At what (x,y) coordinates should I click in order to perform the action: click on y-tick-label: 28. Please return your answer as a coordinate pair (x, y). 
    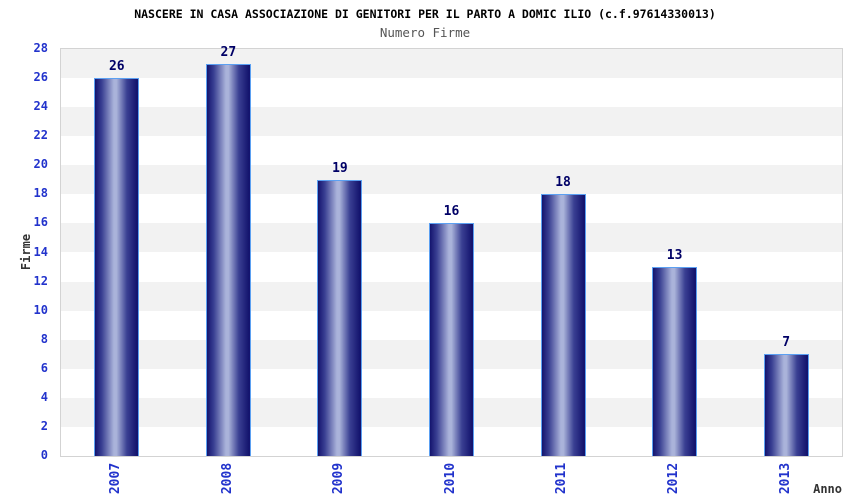
    Looking at the image, I should click on (40, 48).